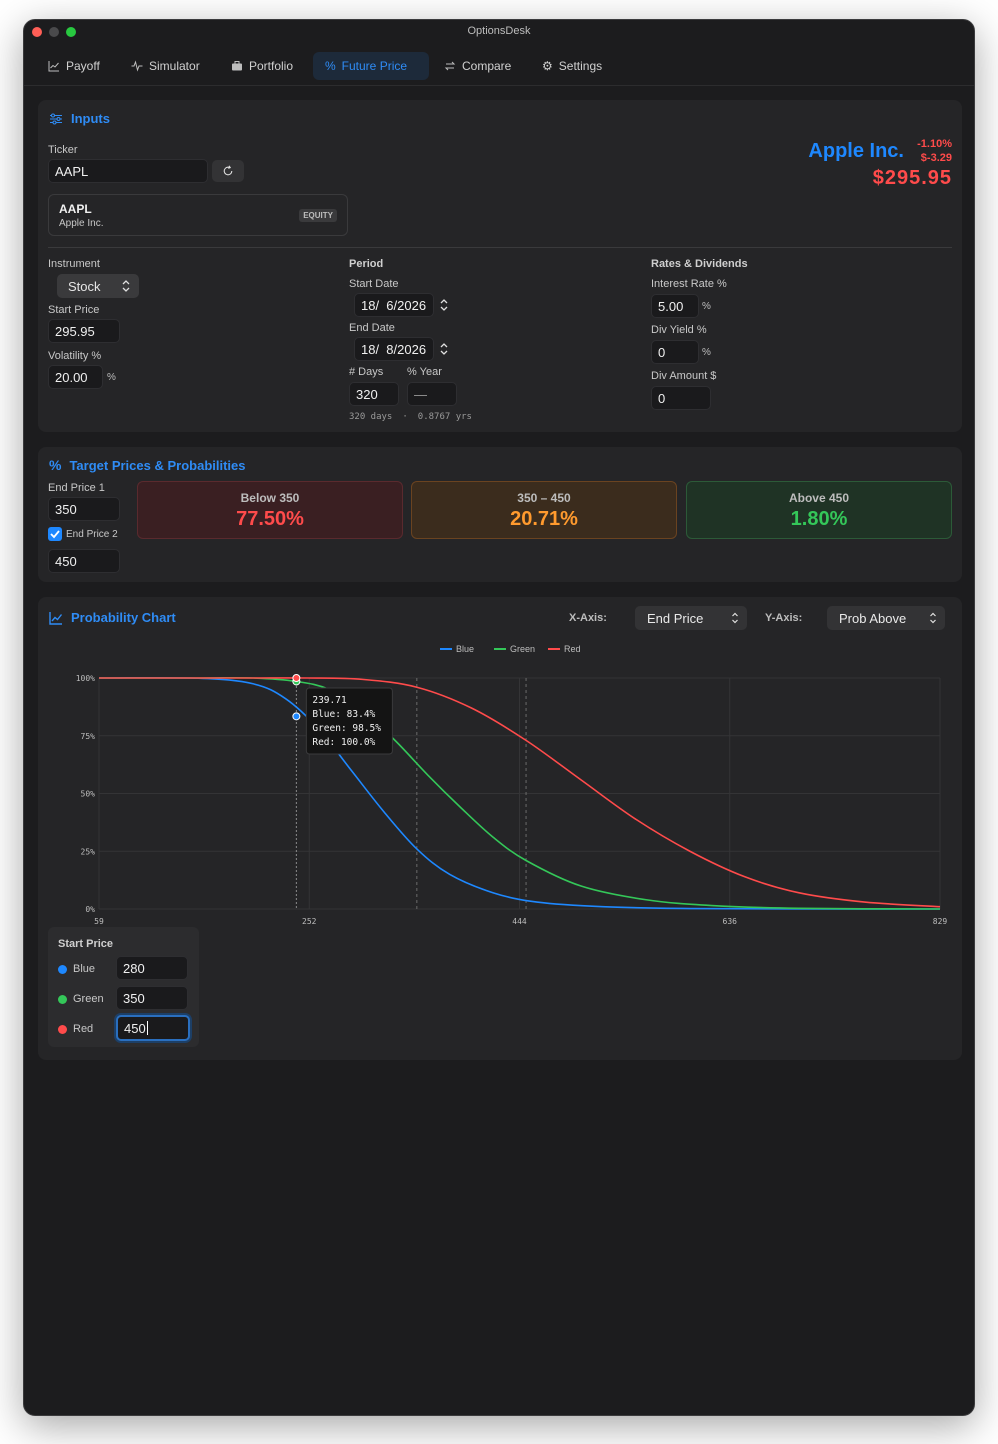 This screenshot has width=998, height=1444. Describe the element at coordinates (679, 330) in the screenshot. I see `div-yield-label: Div Yield %` at that location.